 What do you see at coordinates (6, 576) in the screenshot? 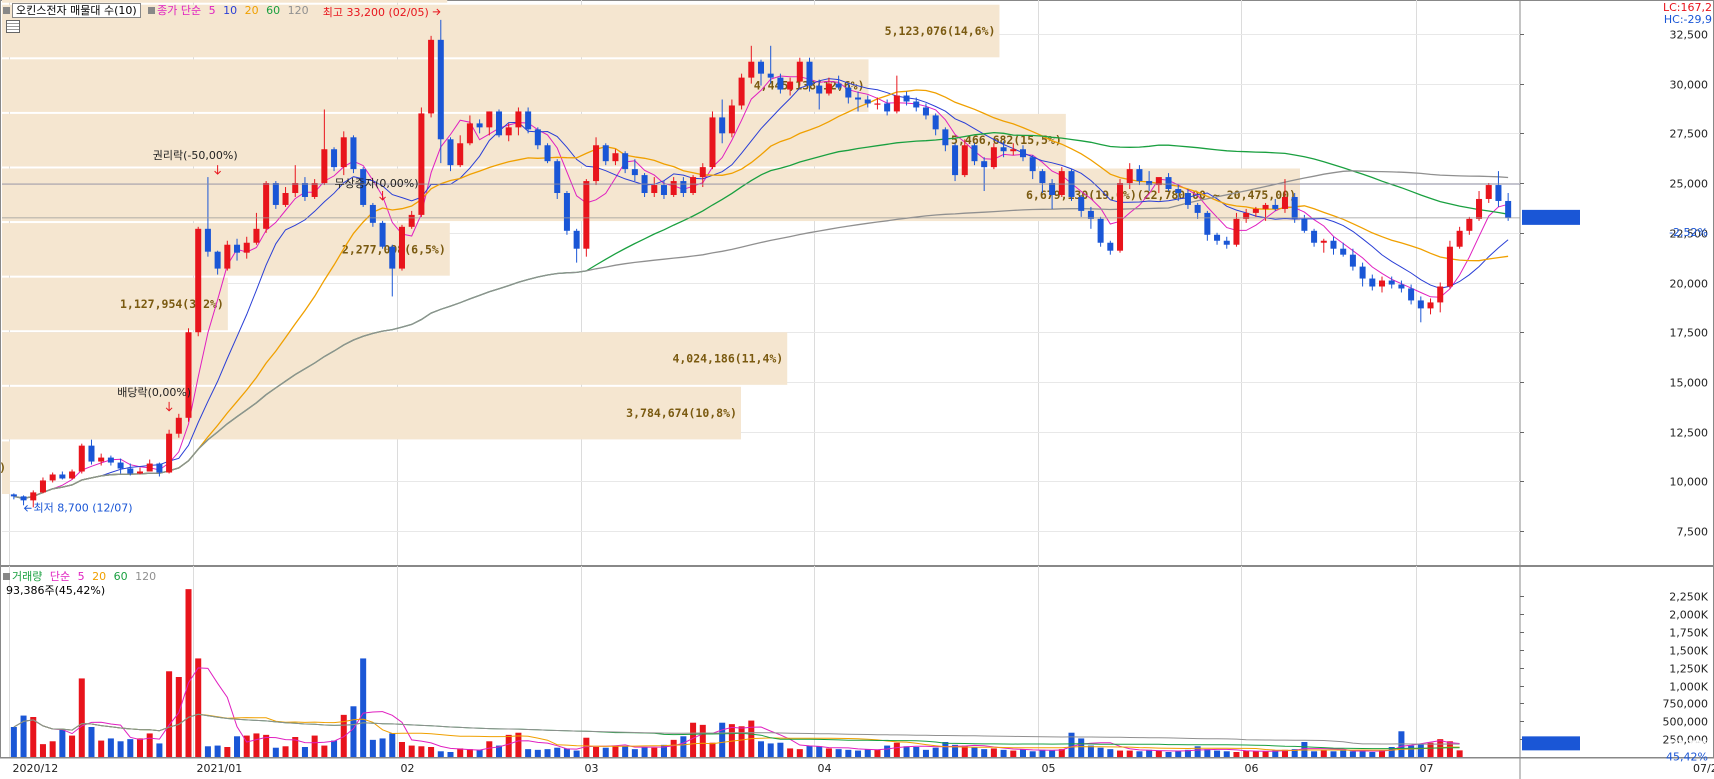
I see `volume-marker-icon` at bounding box center [6, 576].